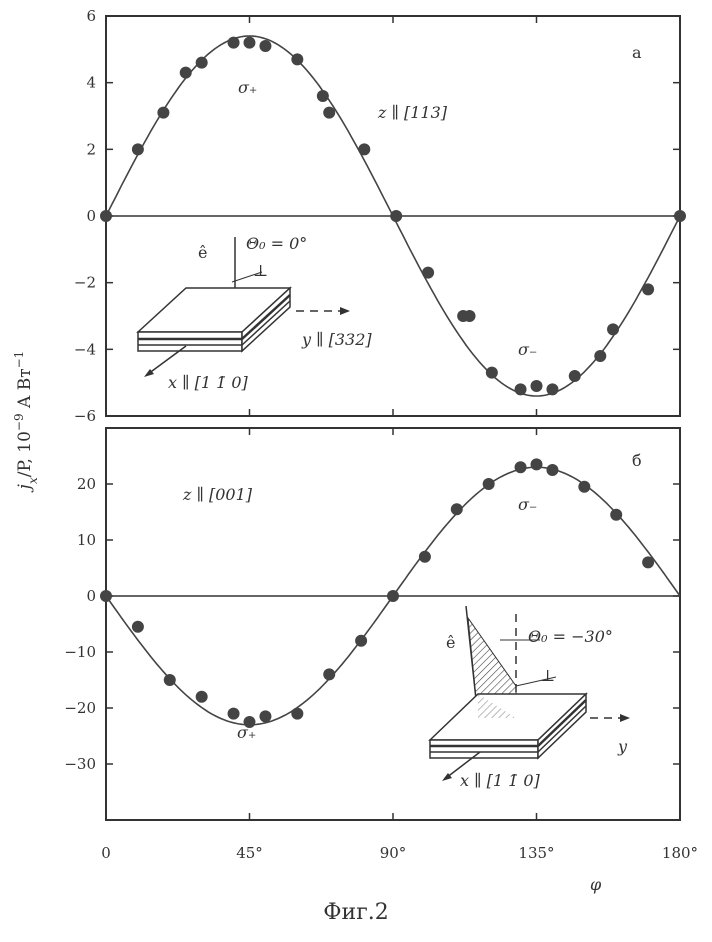 This screenshot has width=712, height=942. I want to click on inset-b-theta: Θ₀ = −30°, so click(570, 636).